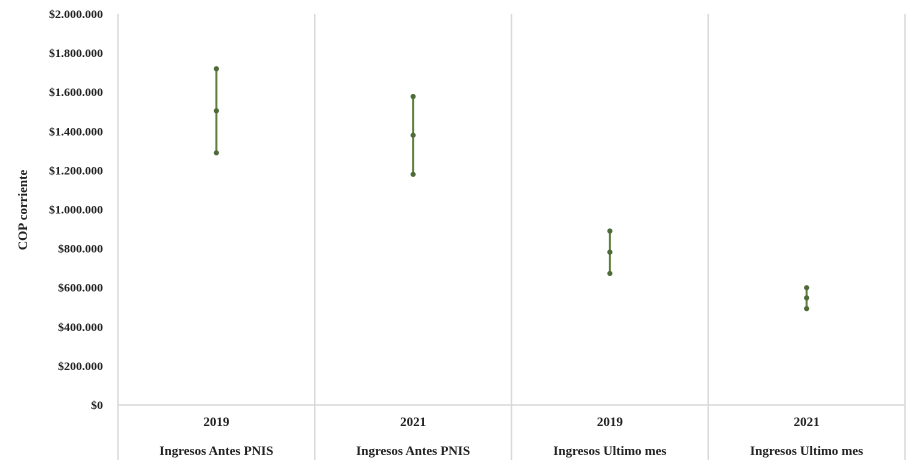  I want to click on y-tick-label: $1.000.000, so click(76, 210).